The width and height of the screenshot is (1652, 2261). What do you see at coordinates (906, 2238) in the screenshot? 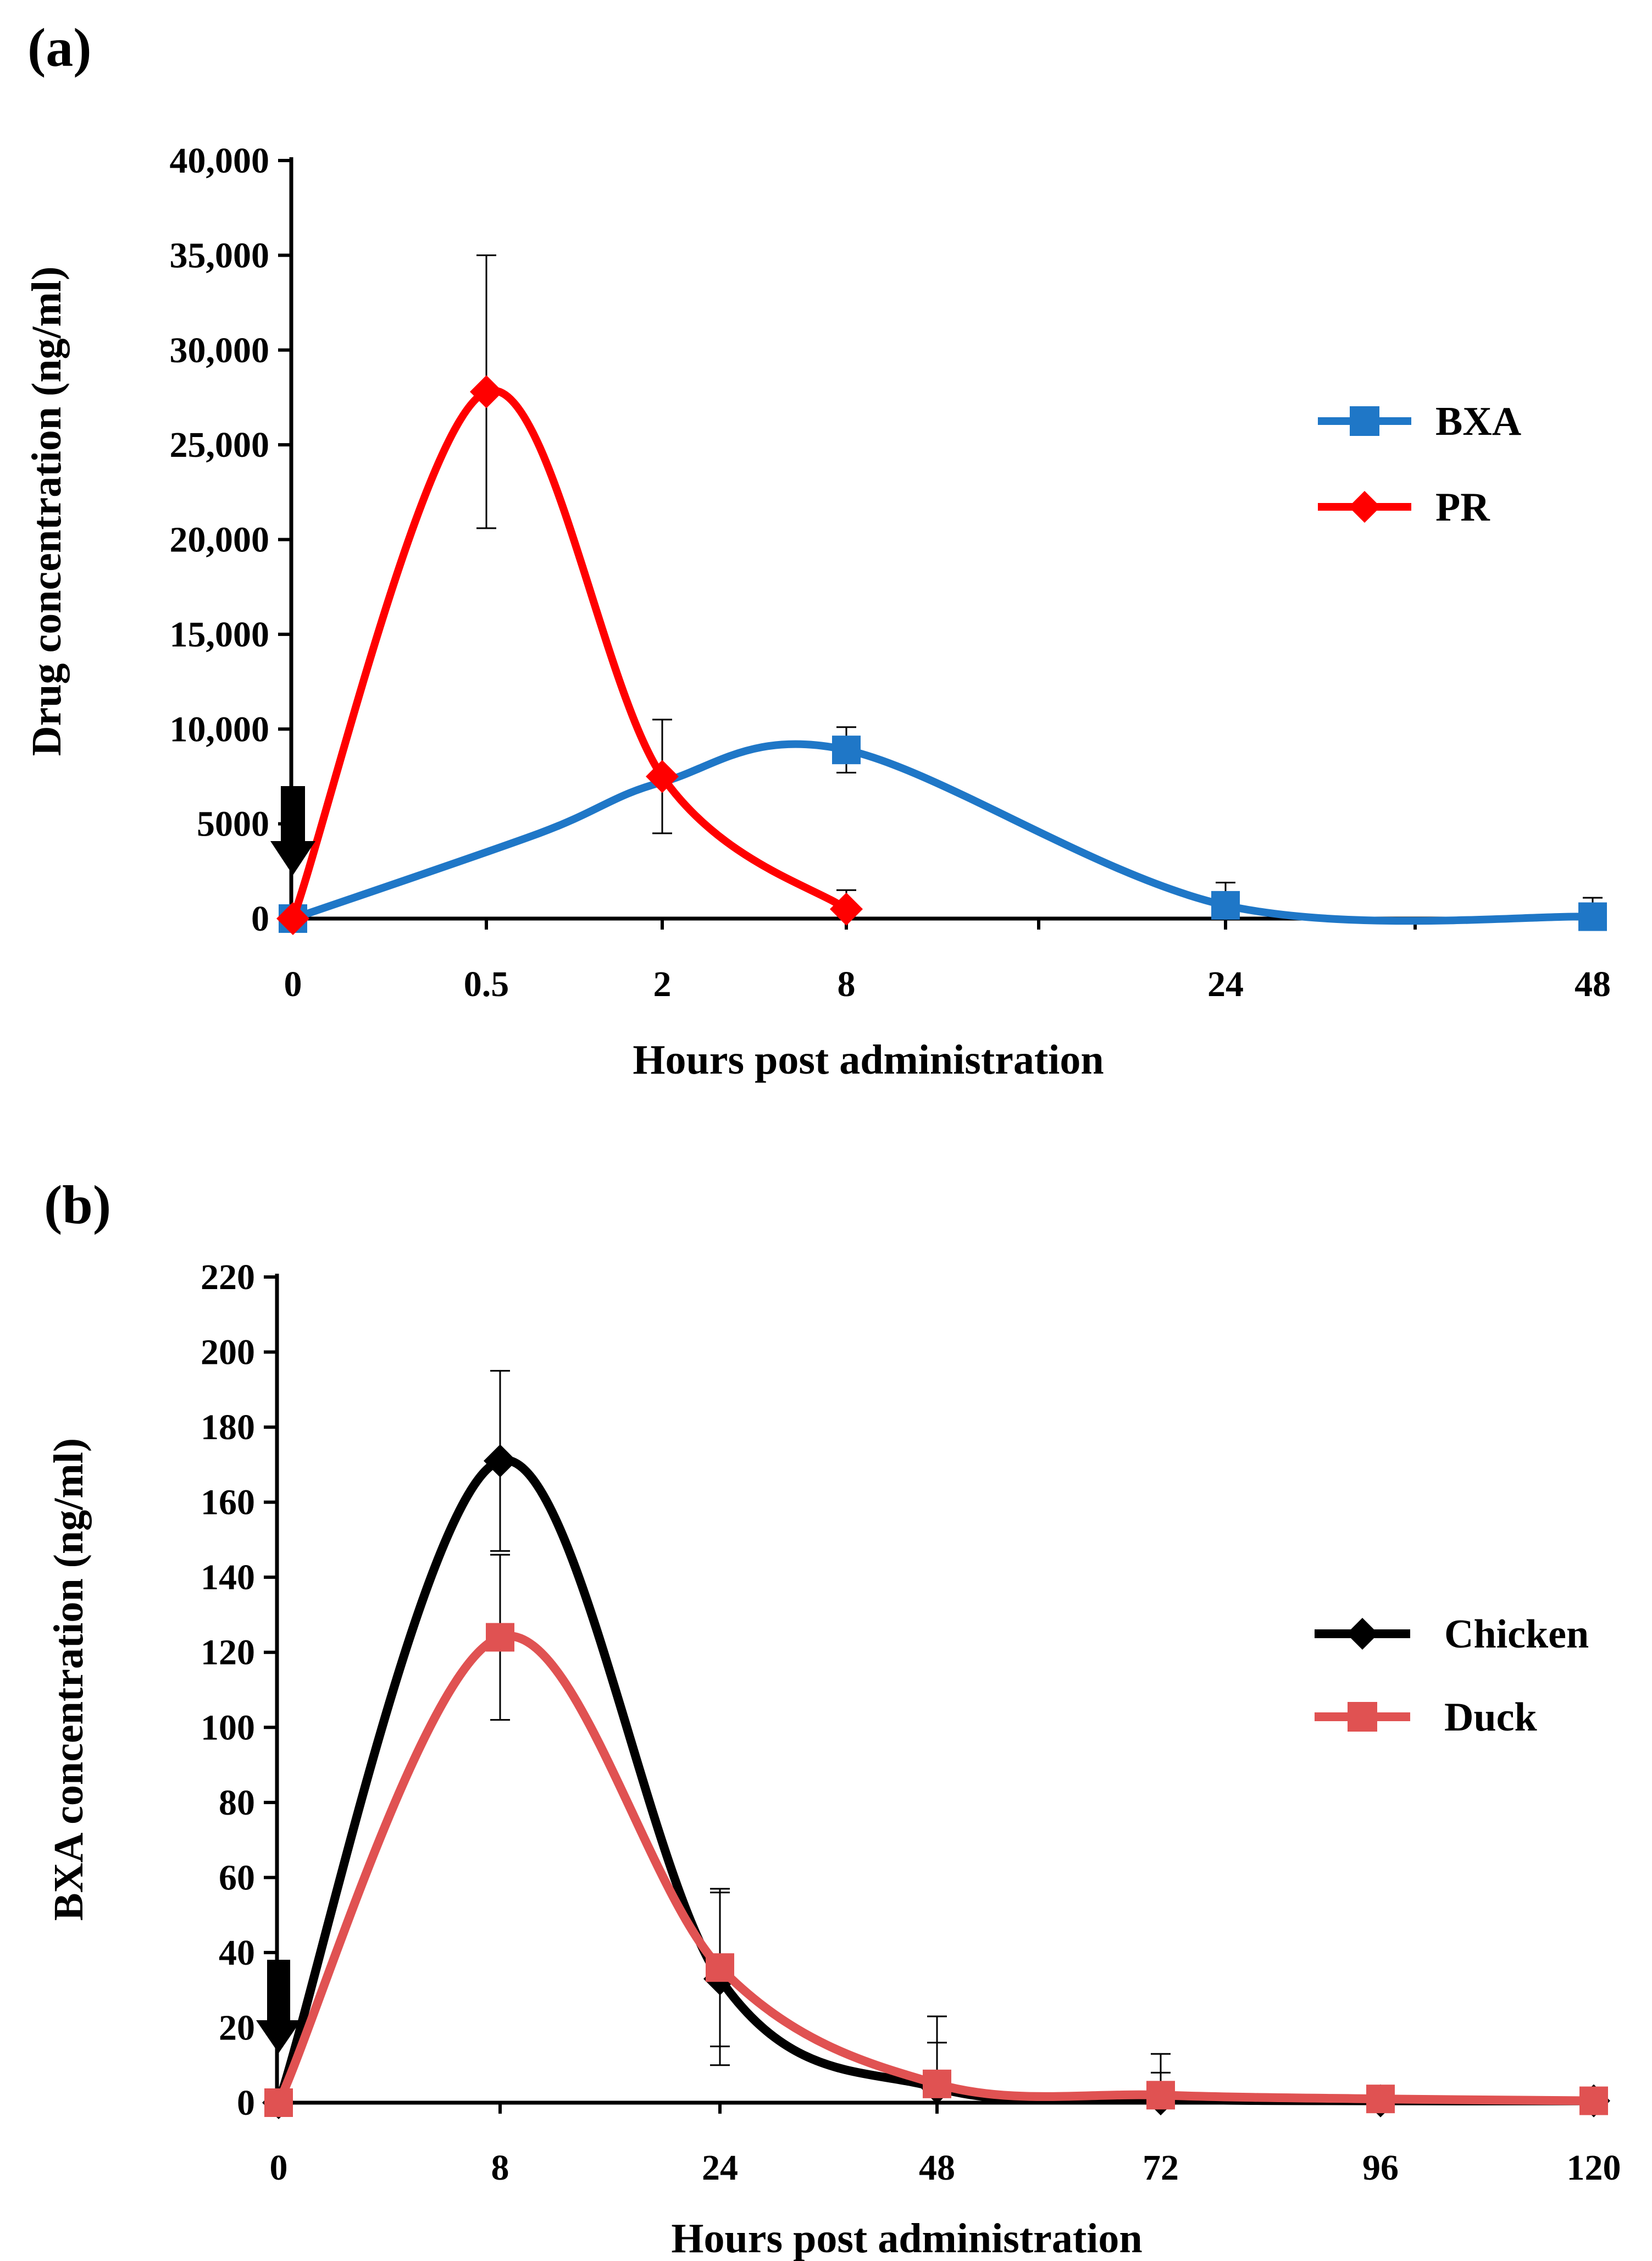
I see `panel-b-x-axis-title: Hours post administration` at bounding box center [906, 2238].